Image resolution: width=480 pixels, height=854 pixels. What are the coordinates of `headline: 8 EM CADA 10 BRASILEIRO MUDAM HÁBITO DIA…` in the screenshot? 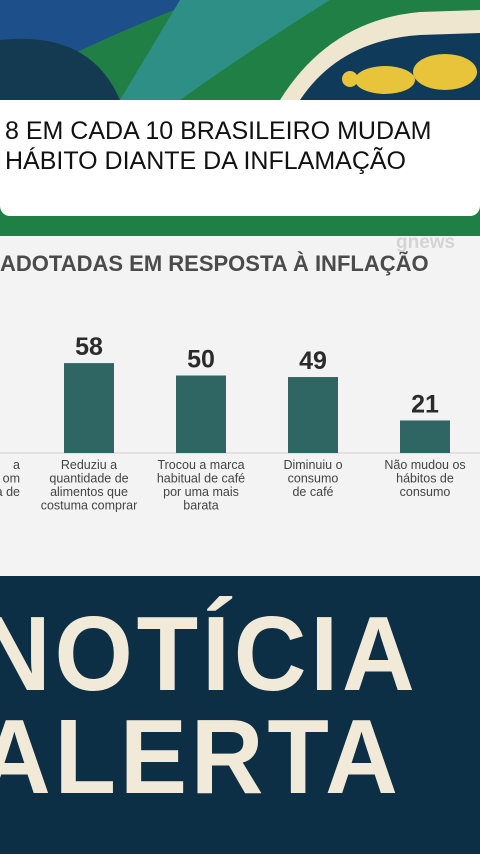 It's located at (242, 146).